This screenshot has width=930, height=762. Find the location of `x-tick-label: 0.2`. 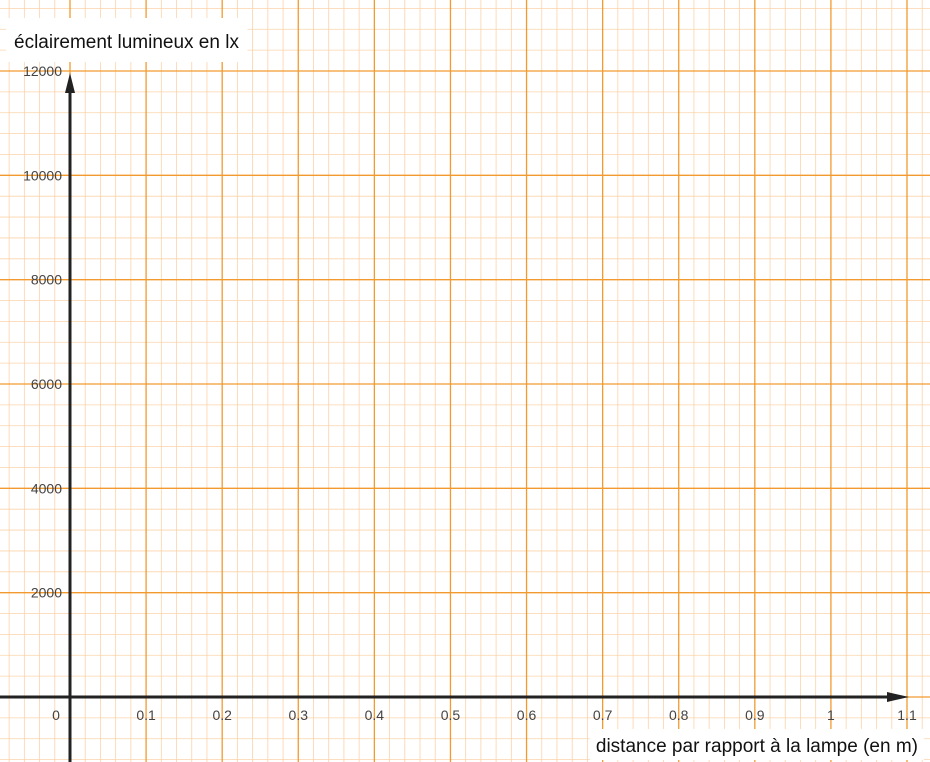

x-tick-label: 0.2 is located at coordinates (222, 715).